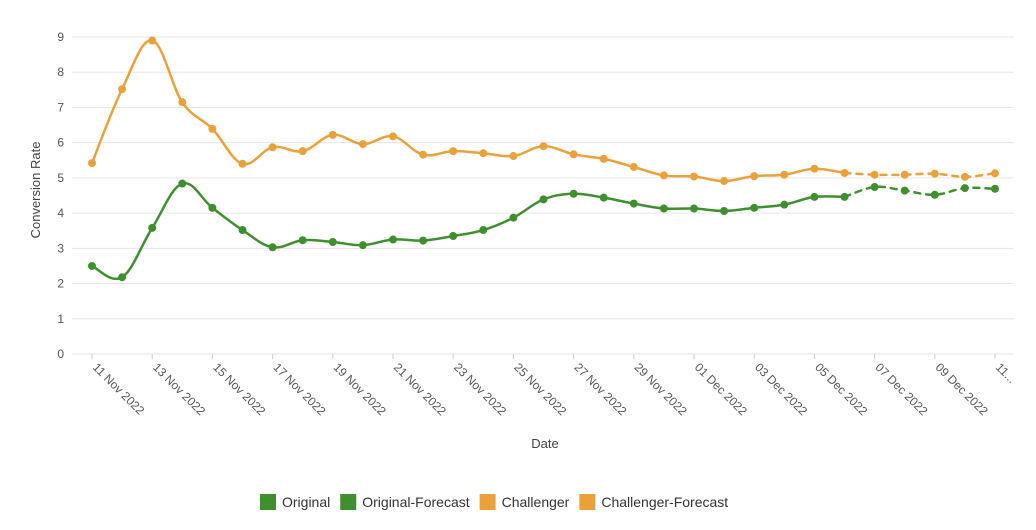 Image resolution: width=1036 pixels, height=530 pixels. I want to click on x-tick-label: 01 Dec 2022, so click(721, 389).